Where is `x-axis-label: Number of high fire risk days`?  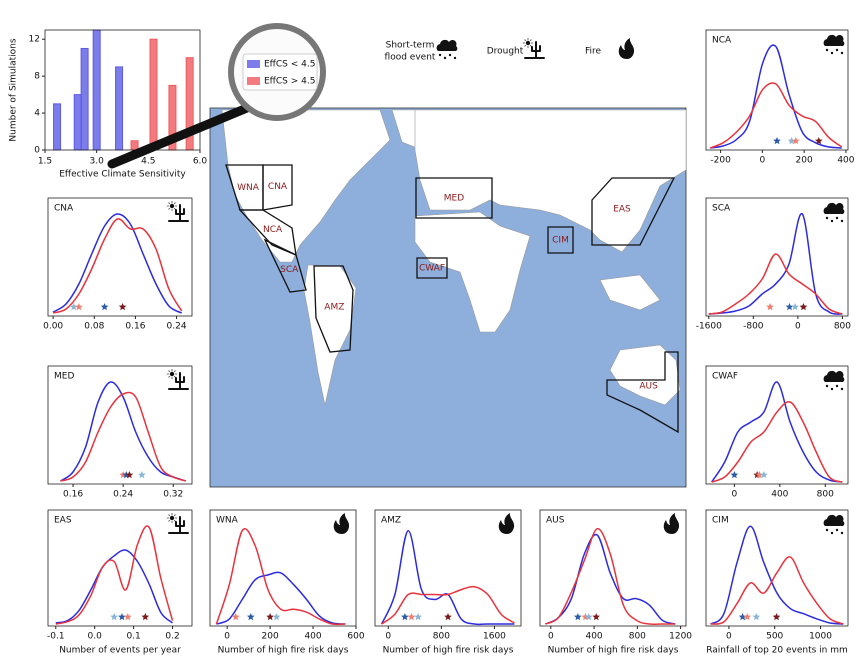
x-axis-label: Number of high fire risk days is located at coordinates (283, 651).